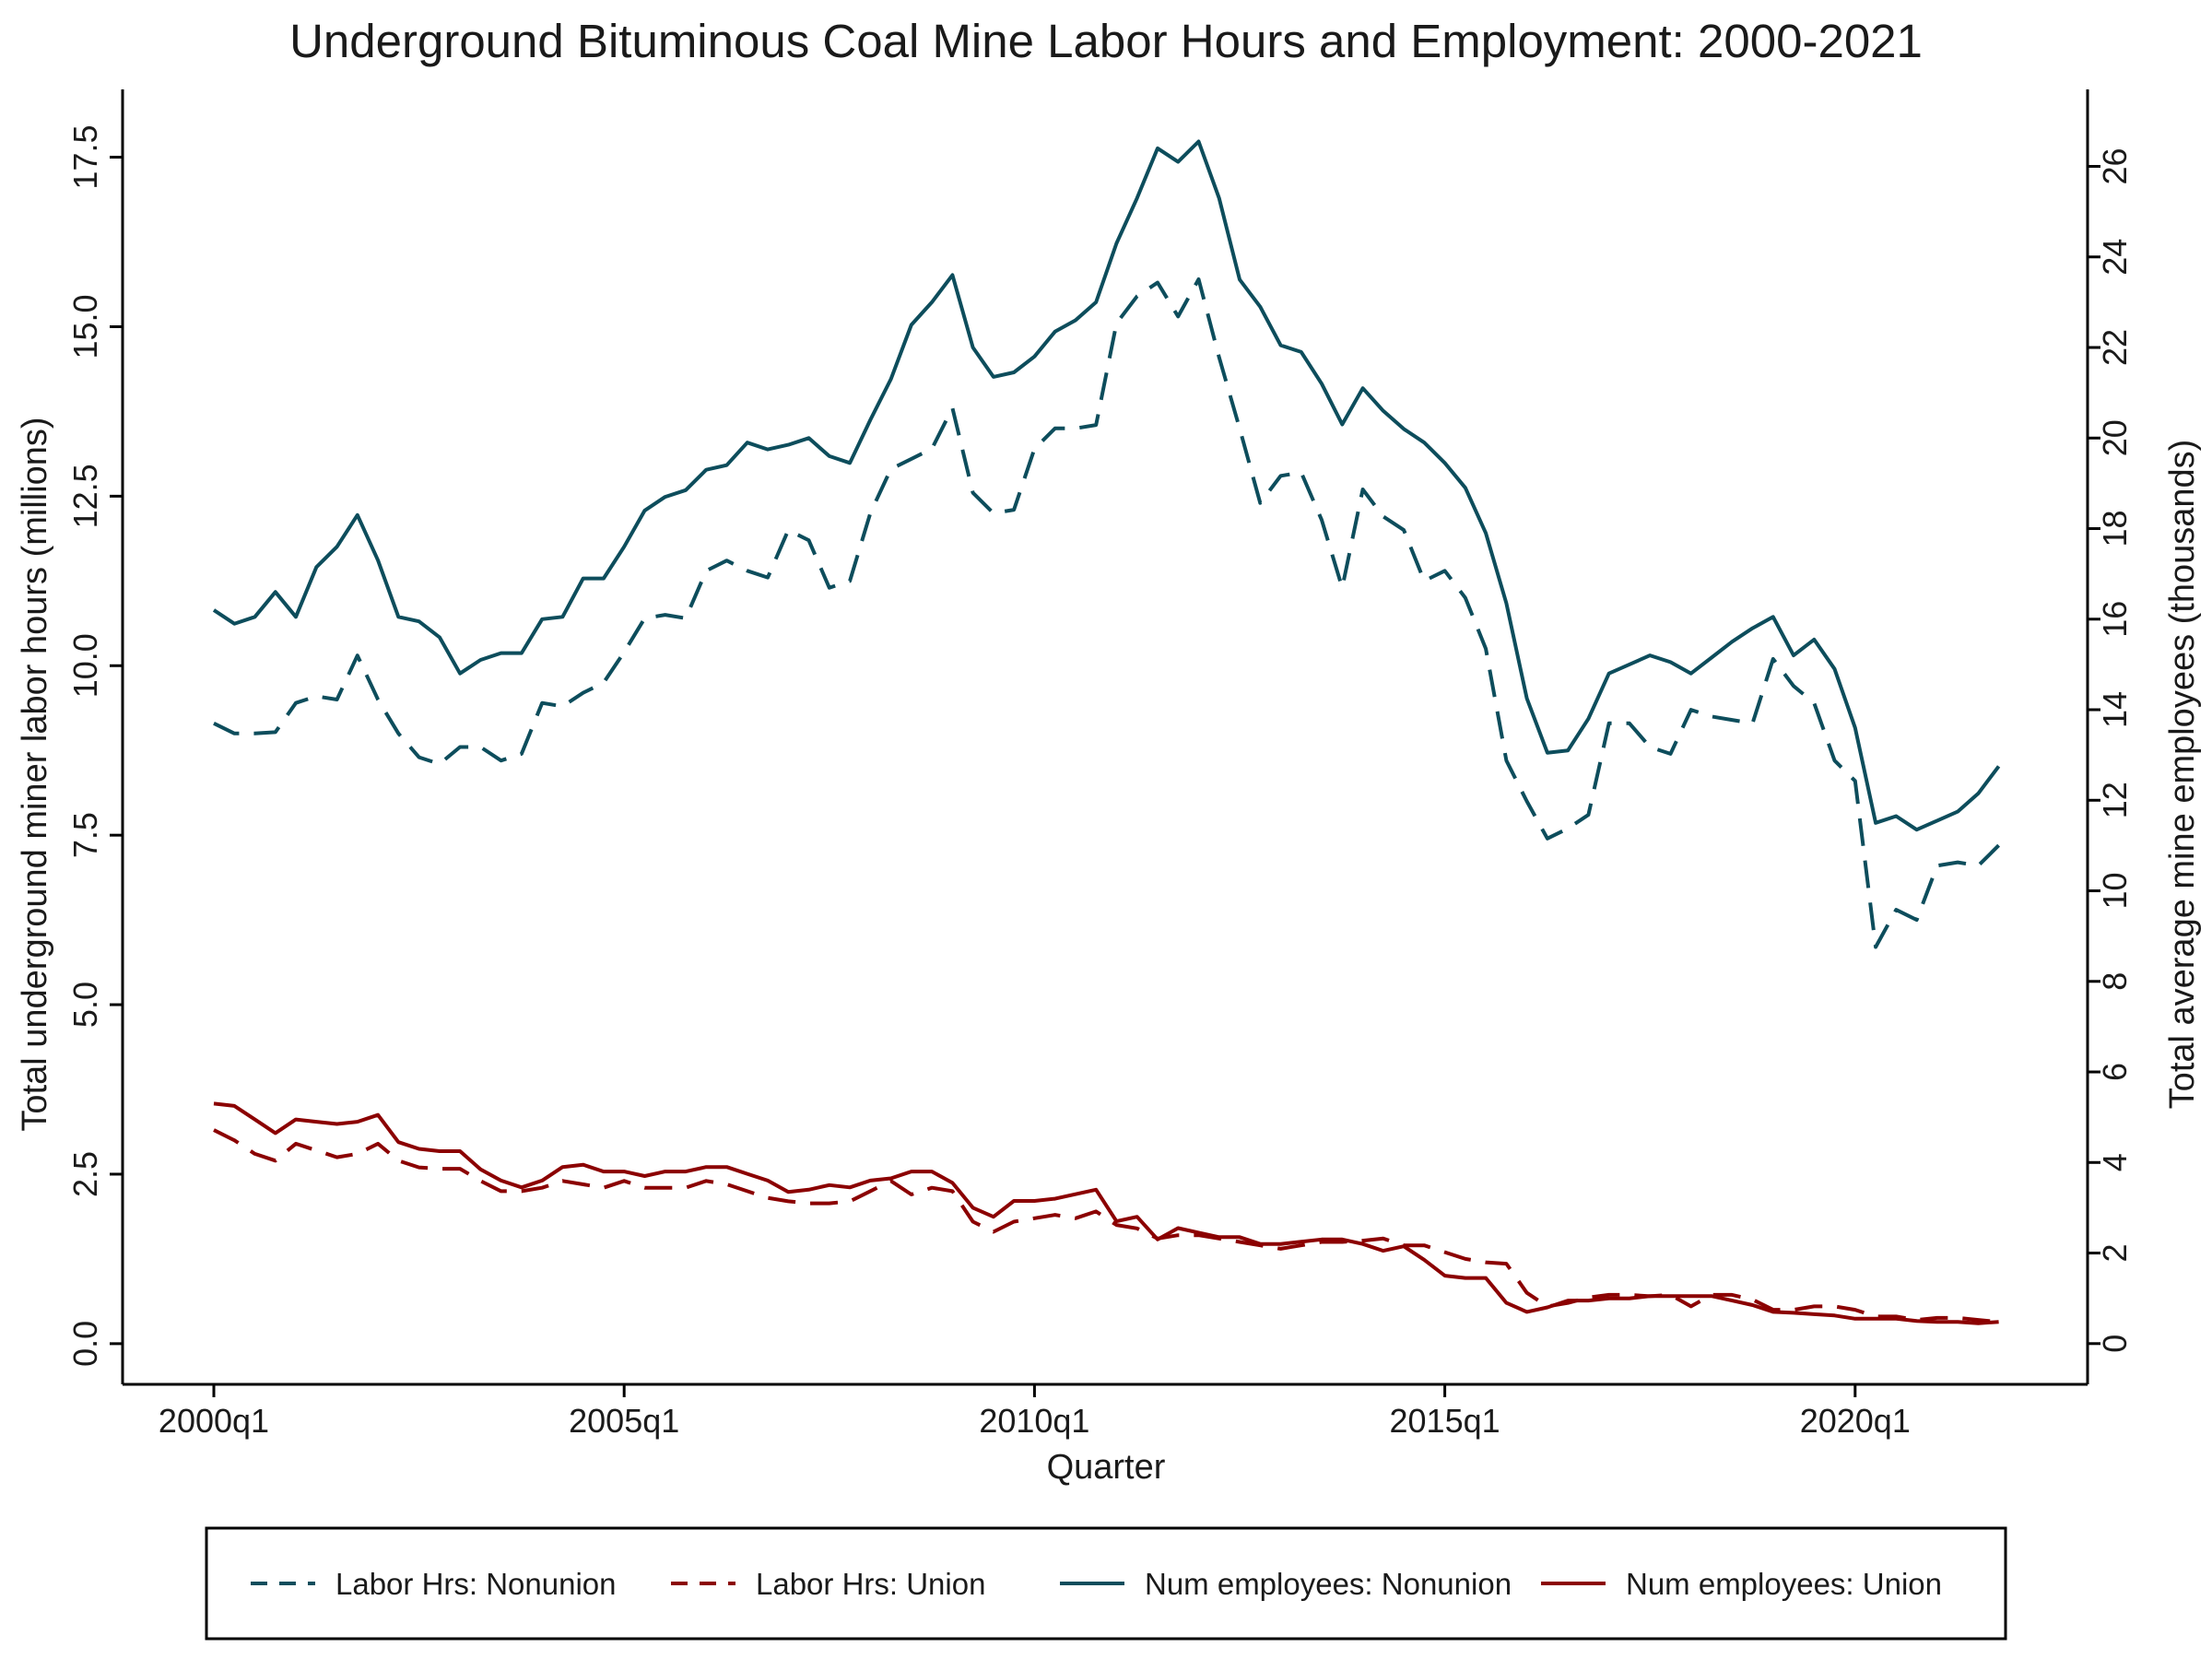 Image resolution: width=2212 pixels, height=1659 pixels. I want to click on series-line-labor-hrs-union, so click(1106, 1226).